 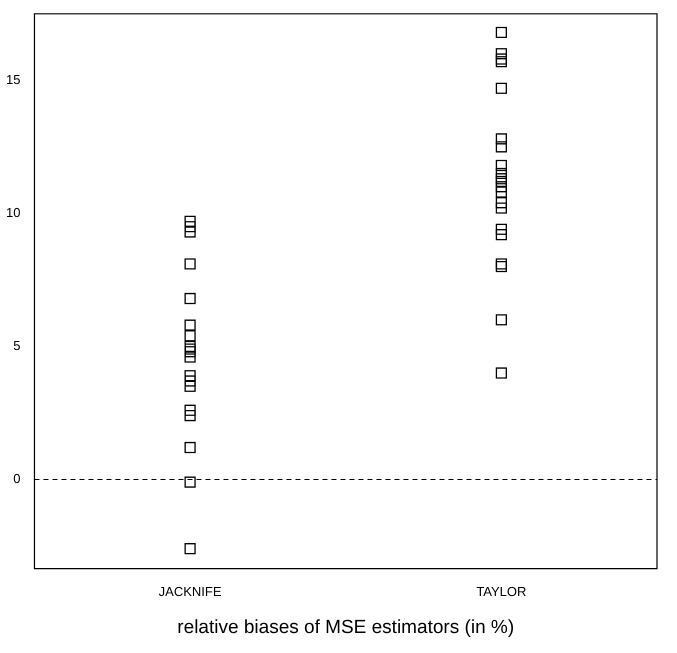 I want to click on y-tick-label: 5, so click(x=16, y=345).